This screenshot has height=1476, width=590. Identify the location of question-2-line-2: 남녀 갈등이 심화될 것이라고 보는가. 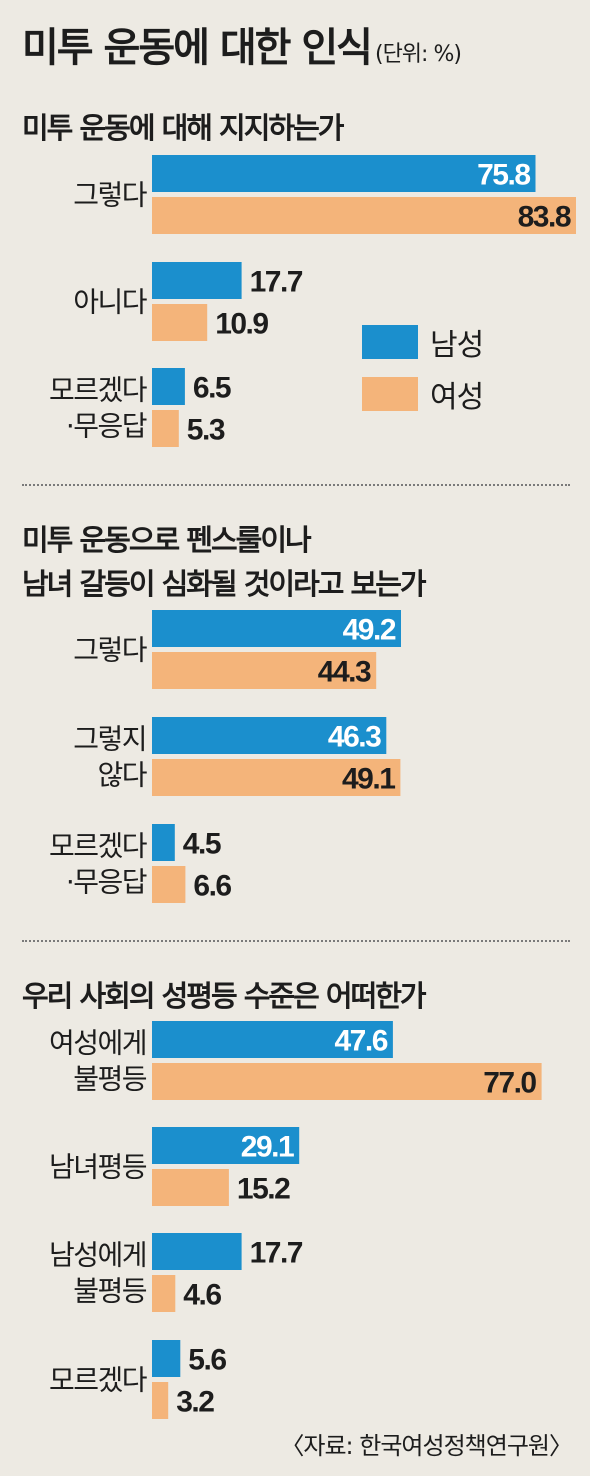
(224, 584).